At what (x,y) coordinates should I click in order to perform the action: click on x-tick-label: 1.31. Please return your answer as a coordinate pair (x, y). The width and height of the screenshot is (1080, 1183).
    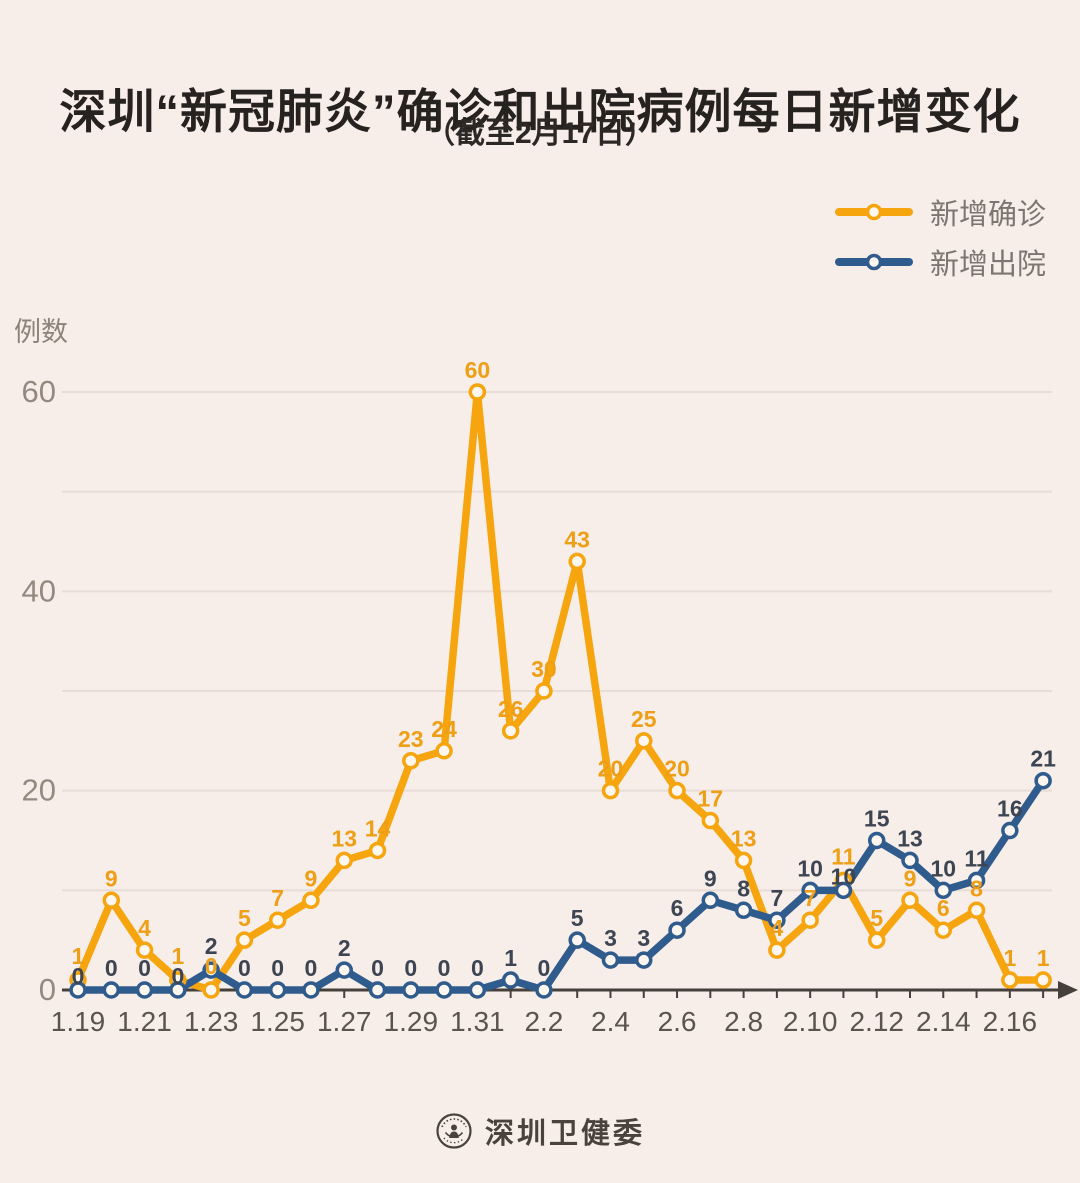
    Looking at the image, I should click on (477, 1021).